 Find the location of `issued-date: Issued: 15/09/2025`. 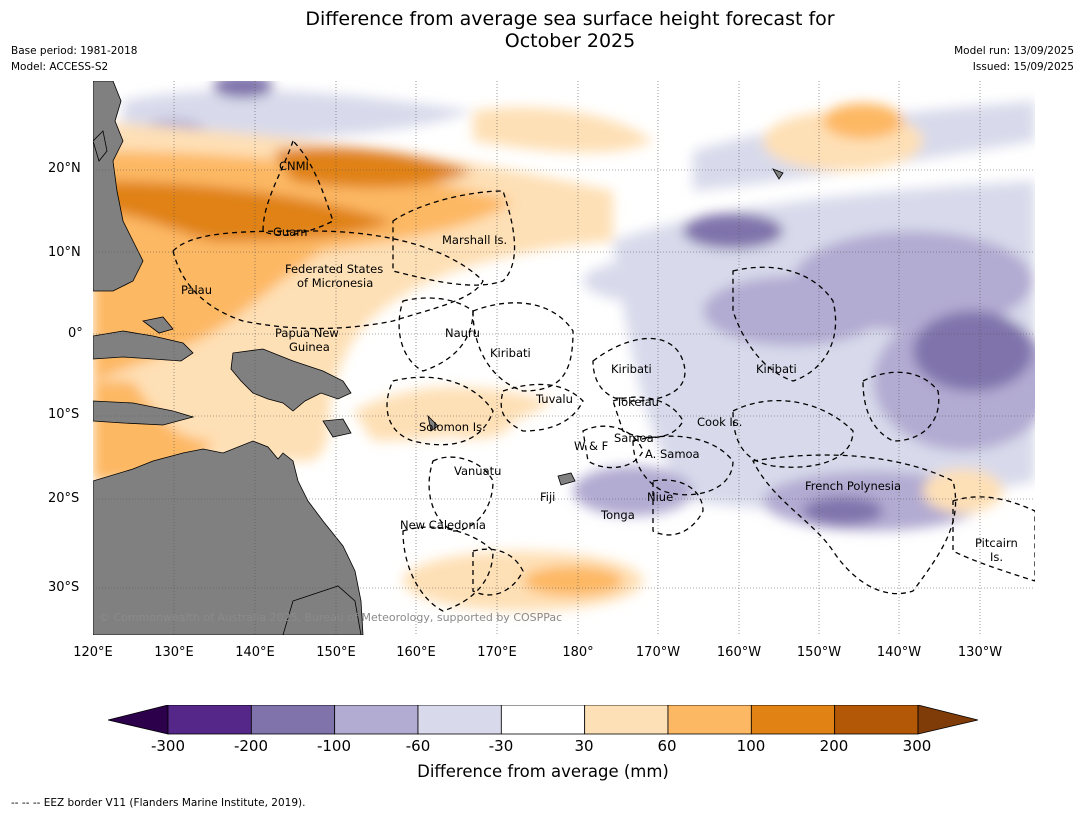

issued-date: Issued: 15/09/2025 is located at coordinates (1023, 67).